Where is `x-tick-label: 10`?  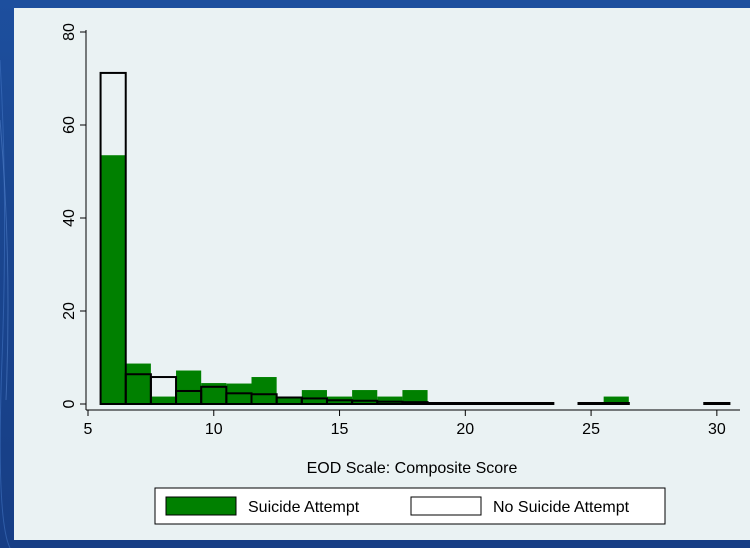 x-tick-label: 10 is located at coordinates (214, 429).